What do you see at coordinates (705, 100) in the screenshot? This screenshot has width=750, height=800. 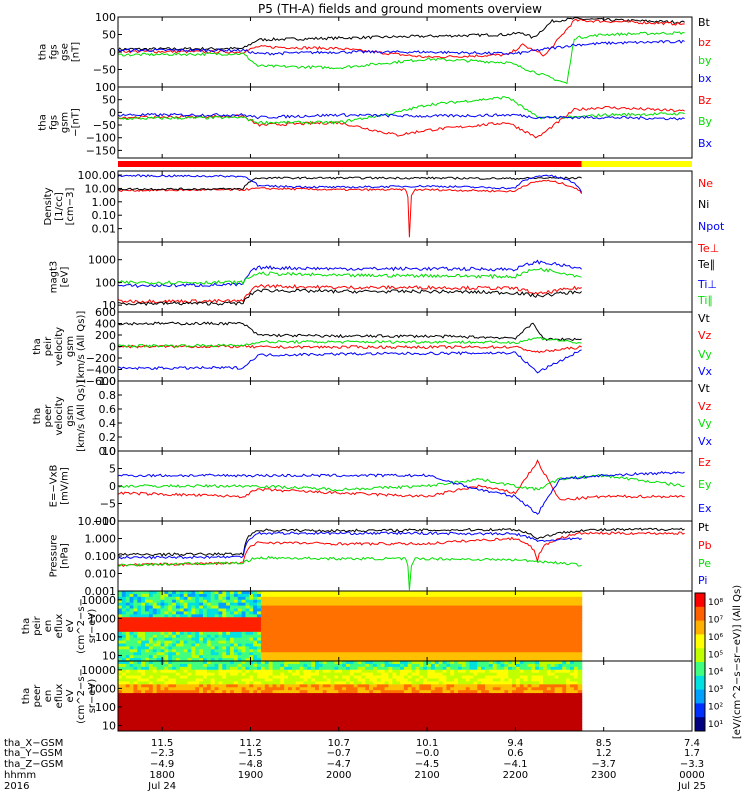 I see `legend-Bz: Bz` at bounding box center [705, 100].